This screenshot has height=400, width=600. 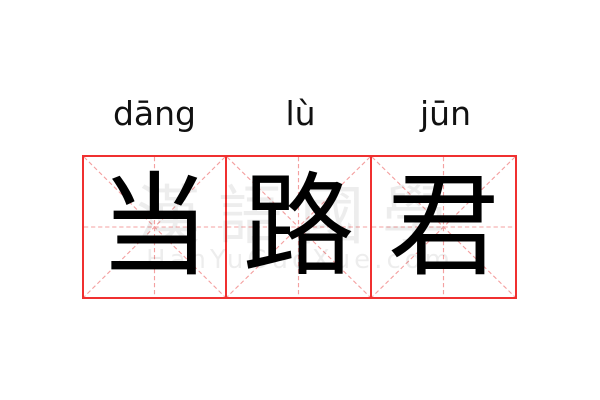 I want to click on character-cell-1: 当, so click(x=154, y=227).